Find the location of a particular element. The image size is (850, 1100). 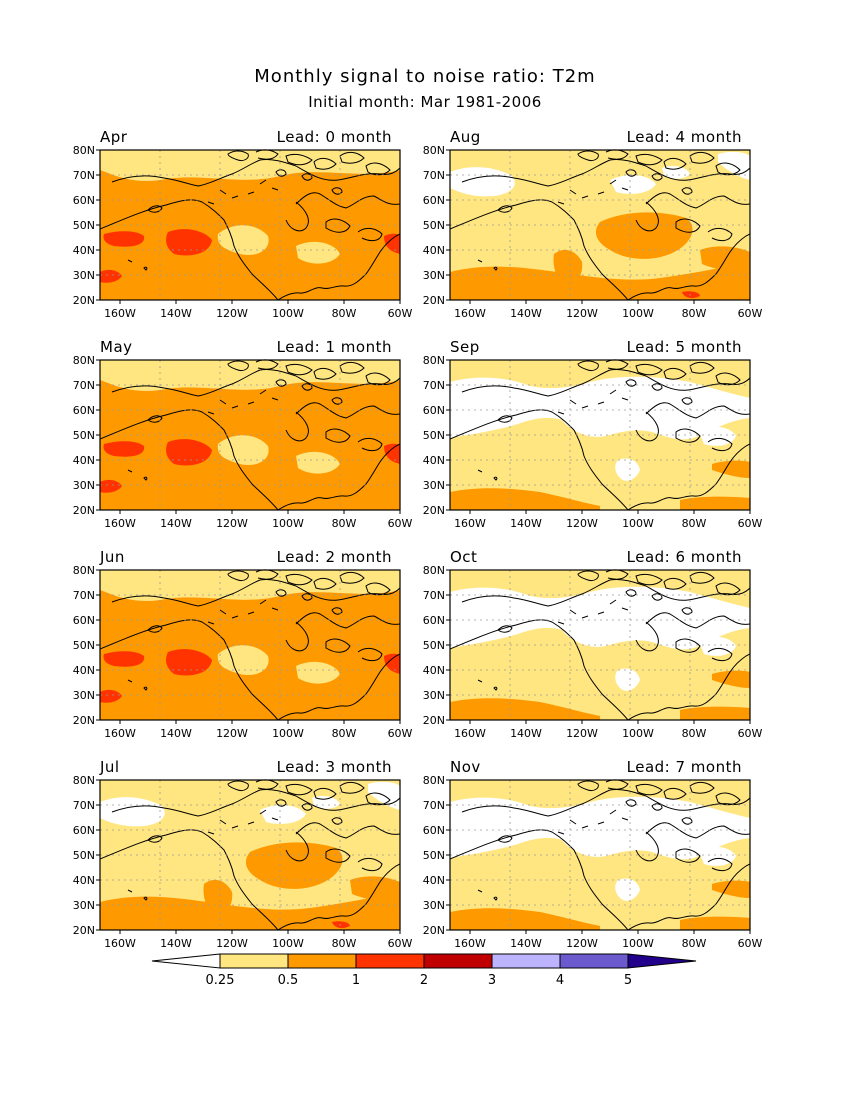

panel-lead-label: Lead: 5 month is located at coordinates (684, 347).